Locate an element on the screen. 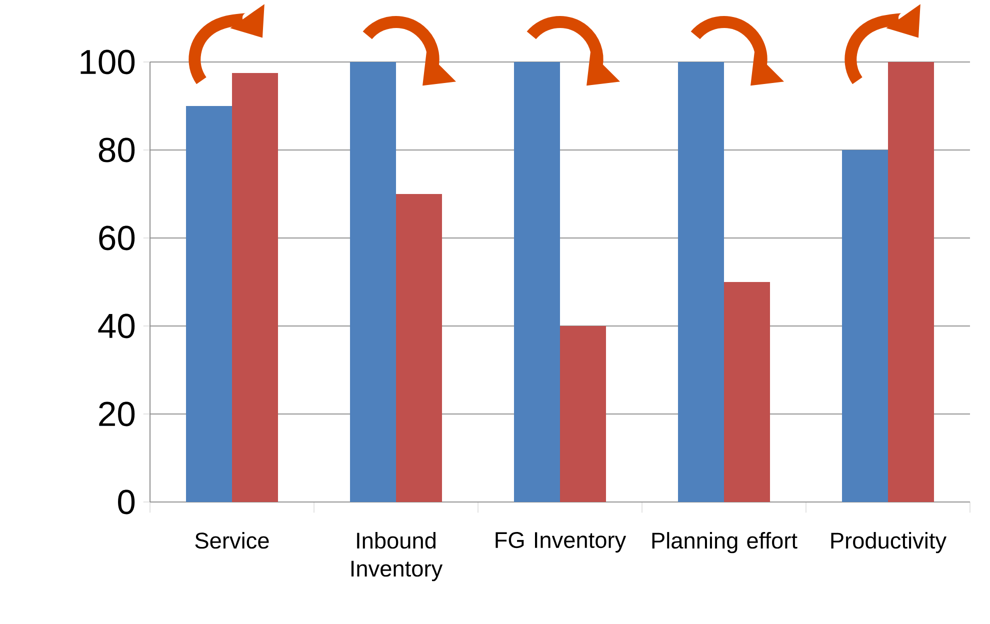 The height and width of the screenshot is (624, 990). x-tick-label: Inbound Inventory is located at coordinates (397, 557).